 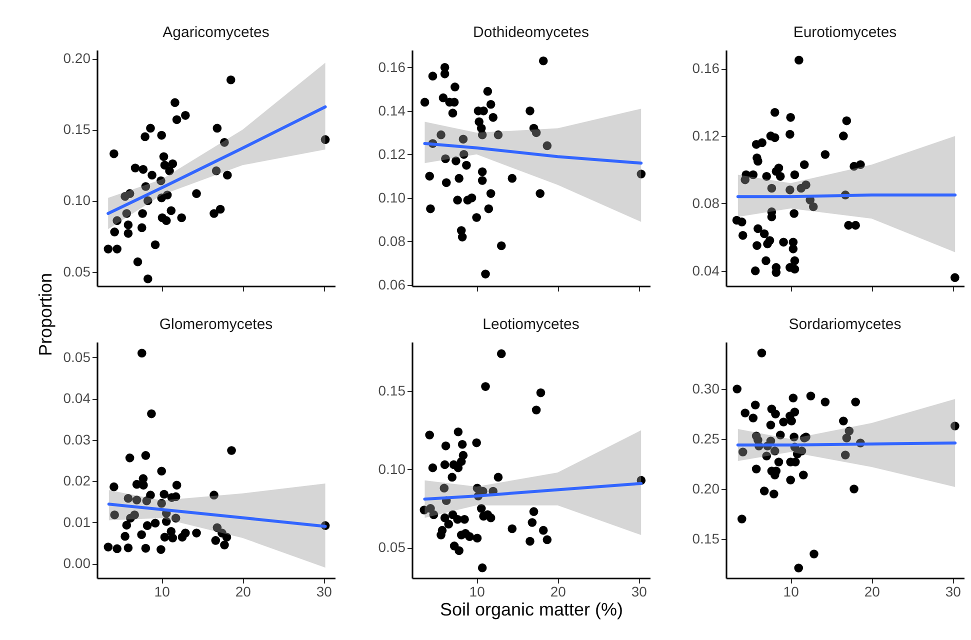 What do you see at coordinates (845, 32) in the screenshot?
I see `chart-title: Eurotiomycetes` at bounding box center [845, 32].